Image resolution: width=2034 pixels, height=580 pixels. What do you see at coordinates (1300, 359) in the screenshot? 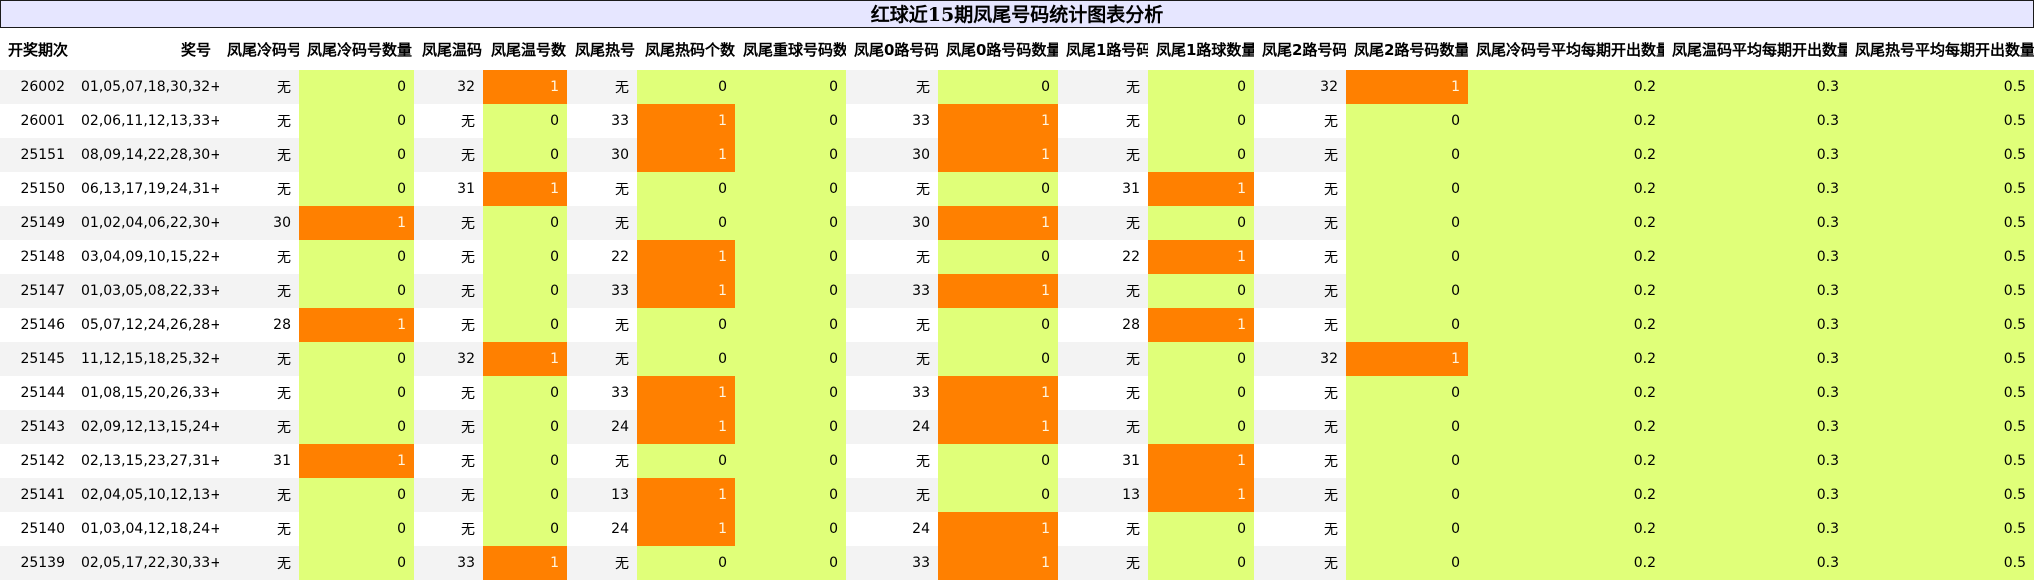
I see `table-cell: 32` at bounding box center [1300, 359].